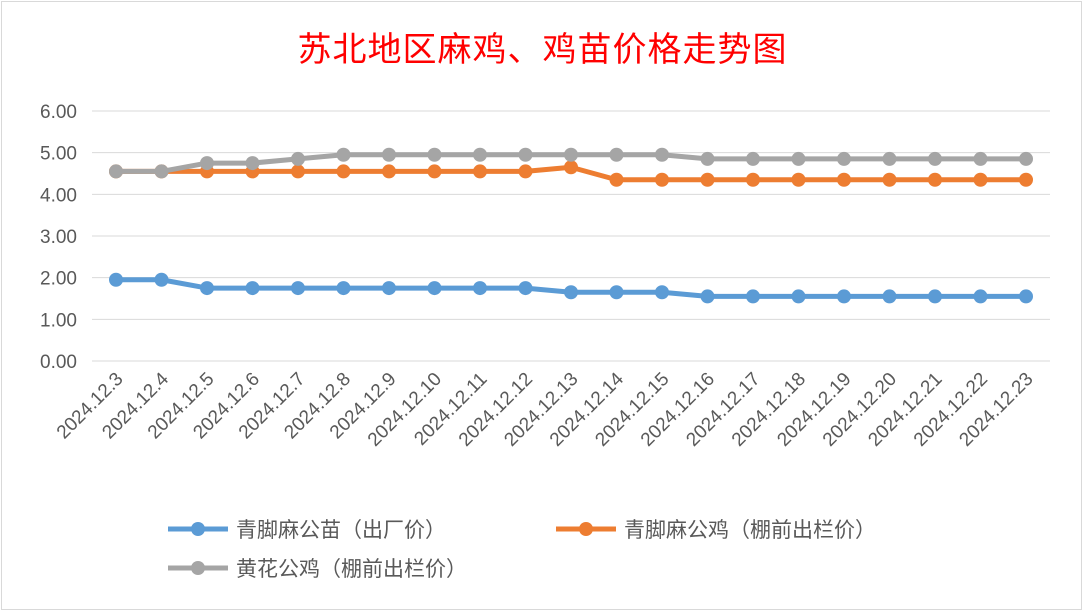 This screenshot has width=1085, height=613. What do you see at coordinates (58, 195) in the screenshot?
I see `y-tick-label: 4.00` at bounding box center [58, 195].